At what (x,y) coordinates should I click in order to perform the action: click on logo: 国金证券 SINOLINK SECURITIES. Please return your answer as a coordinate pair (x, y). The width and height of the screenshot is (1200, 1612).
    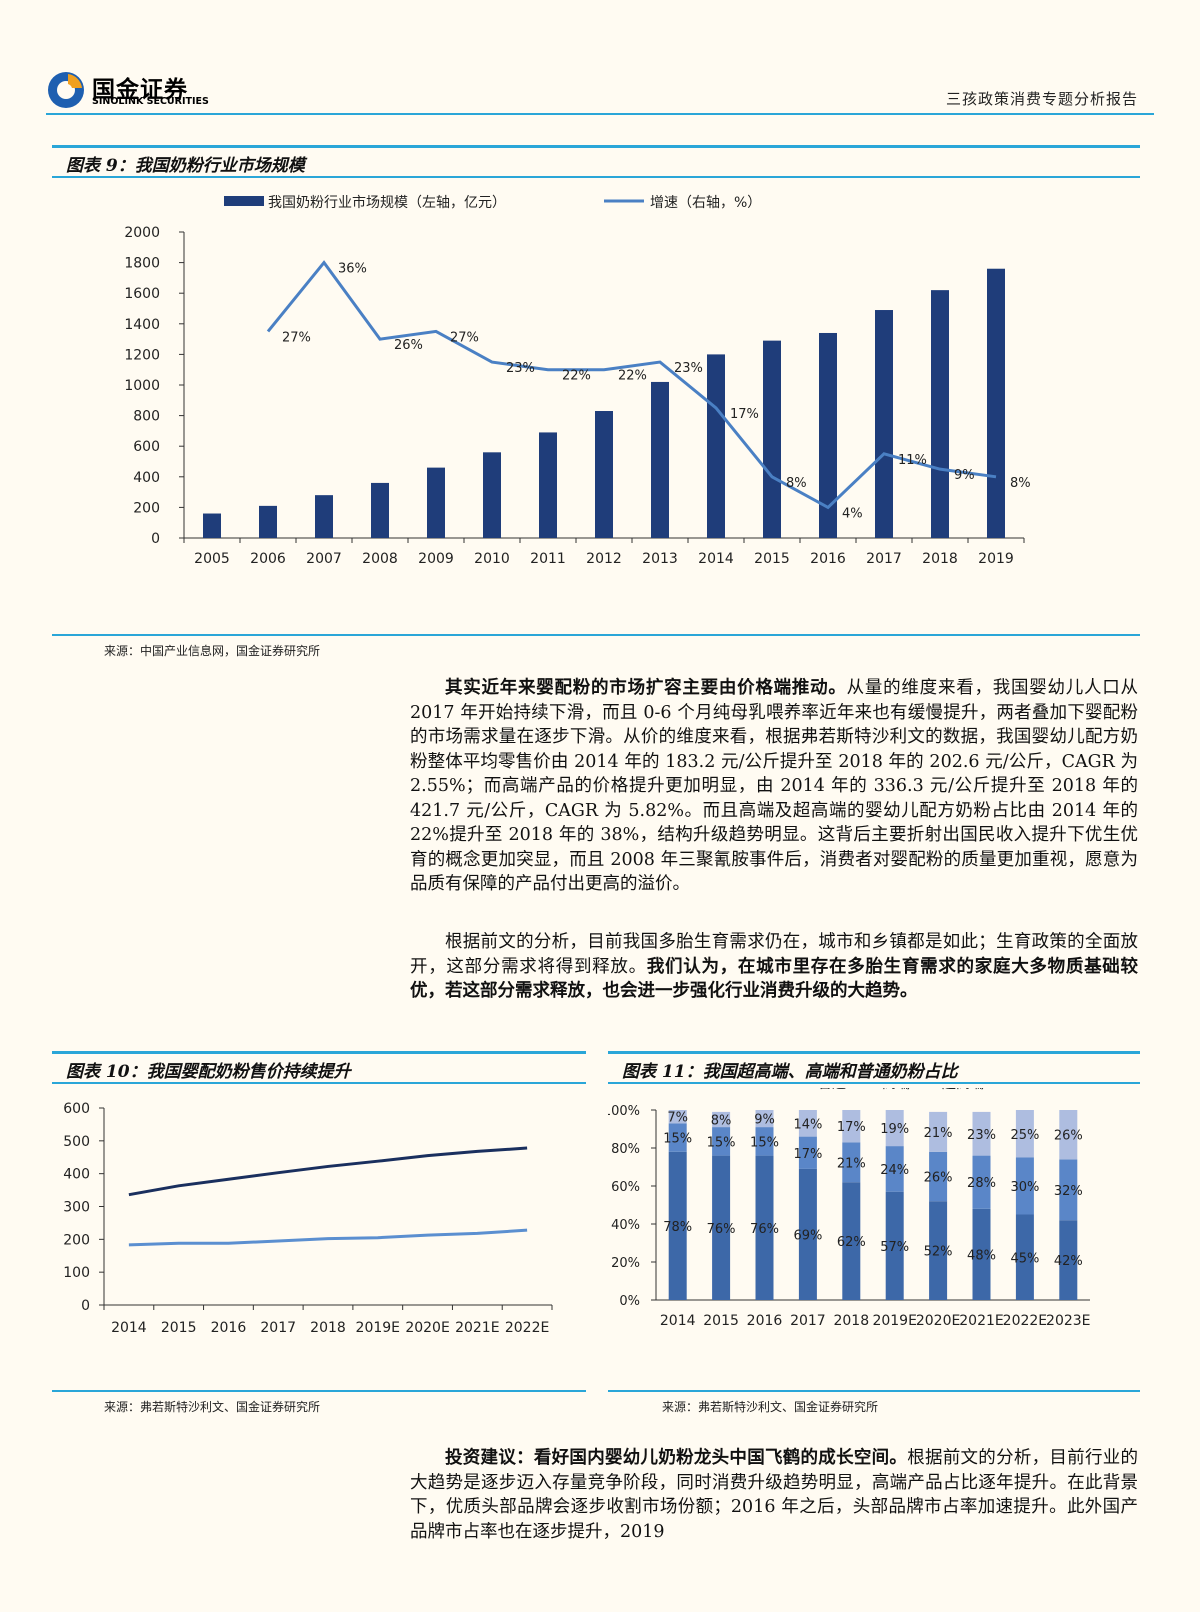
    Looking at the image, I should click on (132, 90).